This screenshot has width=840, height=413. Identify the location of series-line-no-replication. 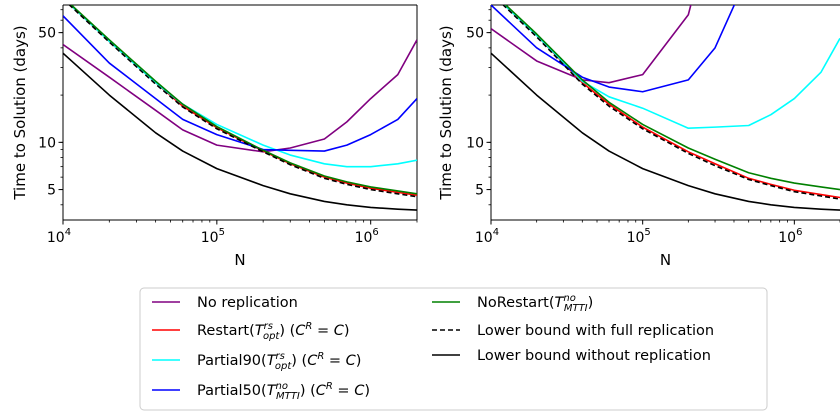
(591, 44).